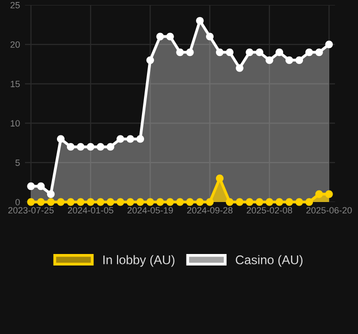  Describe the element at coordinates (15, 44) in the screenshot. I see `y-tick-label: 20` at that location.